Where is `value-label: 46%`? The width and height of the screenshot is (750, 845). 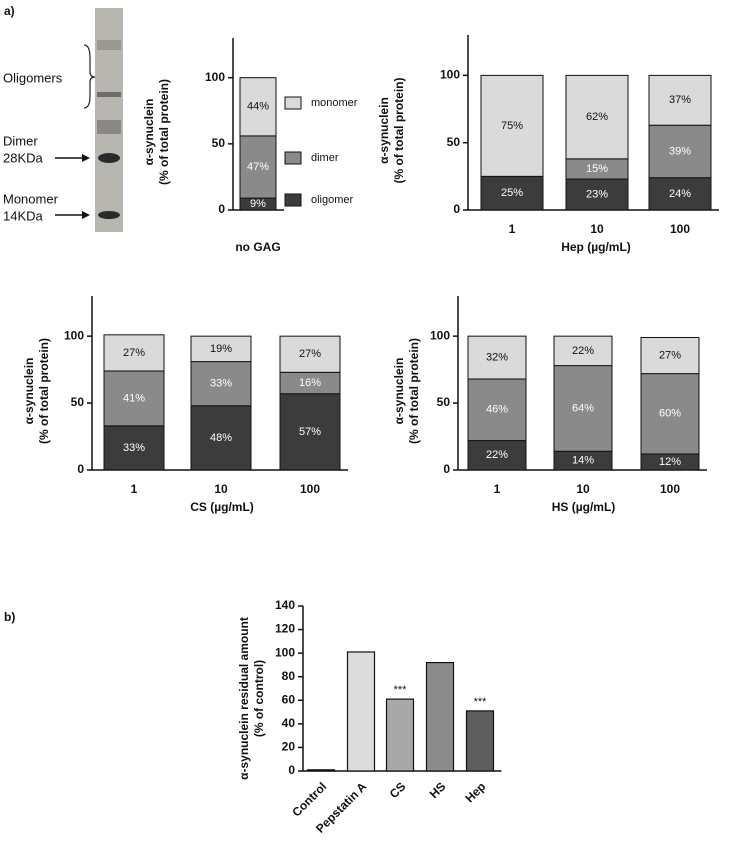 value-label: 46% is located at coordinates (497, 410).